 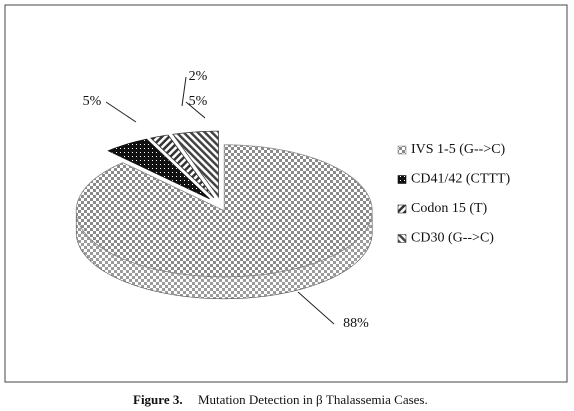 What do you see at coordinates (356, 323) in the screenshot?
I see `data-label: 88%` at bounding box center [356, 323].